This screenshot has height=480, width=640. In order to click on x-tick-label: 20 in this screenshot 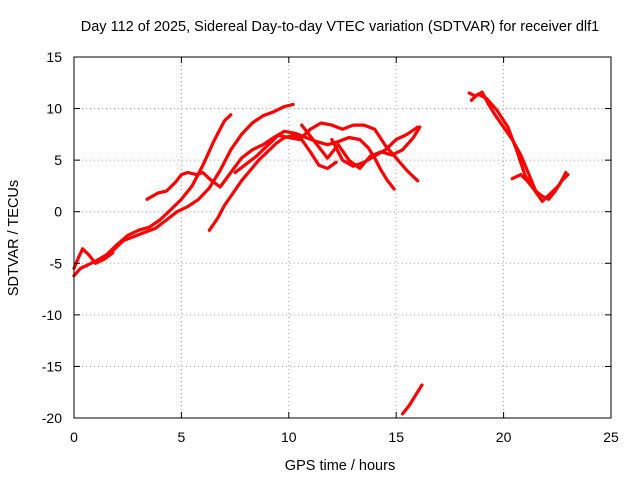, I will do `click(504, 437)`.